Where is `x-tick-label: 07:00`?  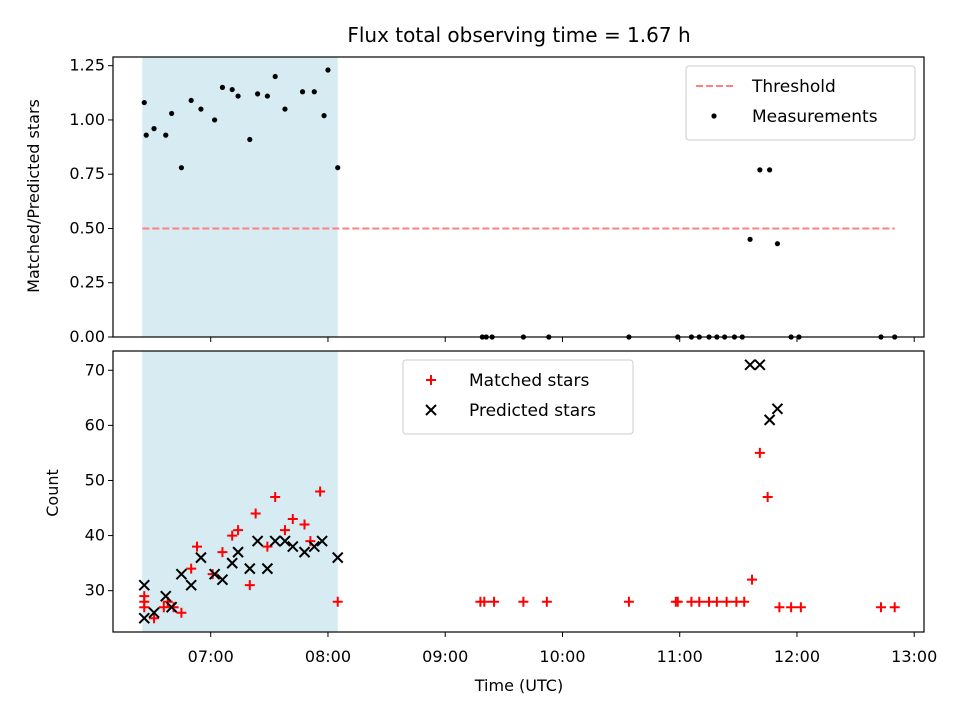
x-tick-label: 07:00 is located at coordinates (211, 656).